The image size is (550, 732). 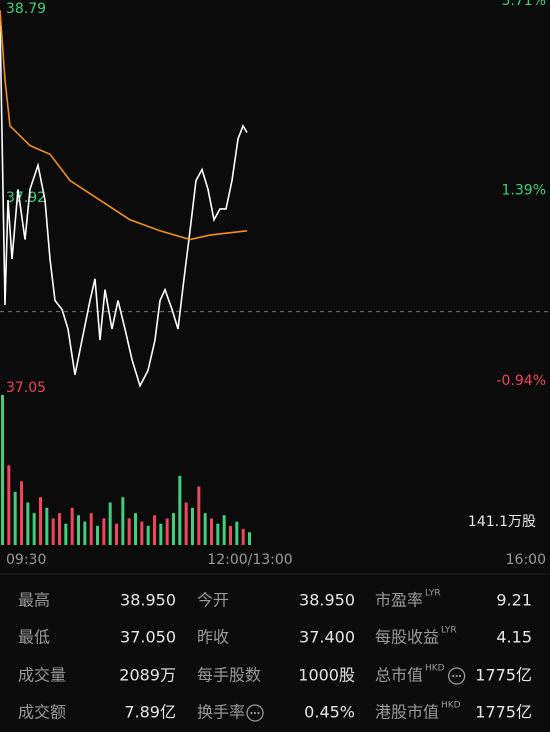 What do you see at coordinates (34, 637) in the screenshot?
I see `stat-label: 最低` at bounding box center [34, 637].